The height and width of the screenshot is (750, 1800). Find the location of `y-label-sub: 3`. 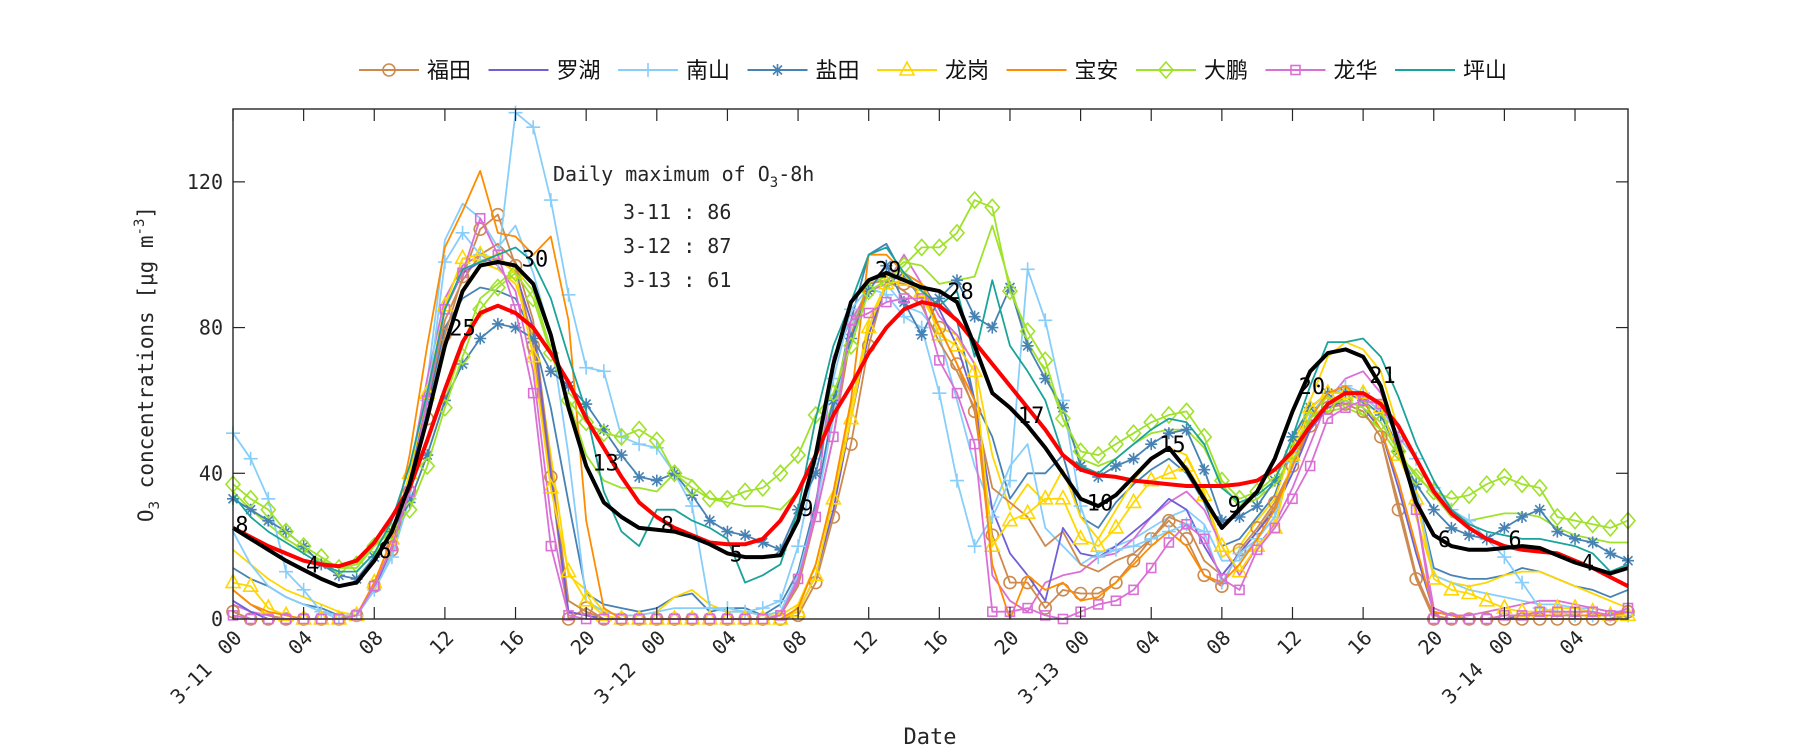

y-label-sub: 3 is located at coordinates (155, 505).